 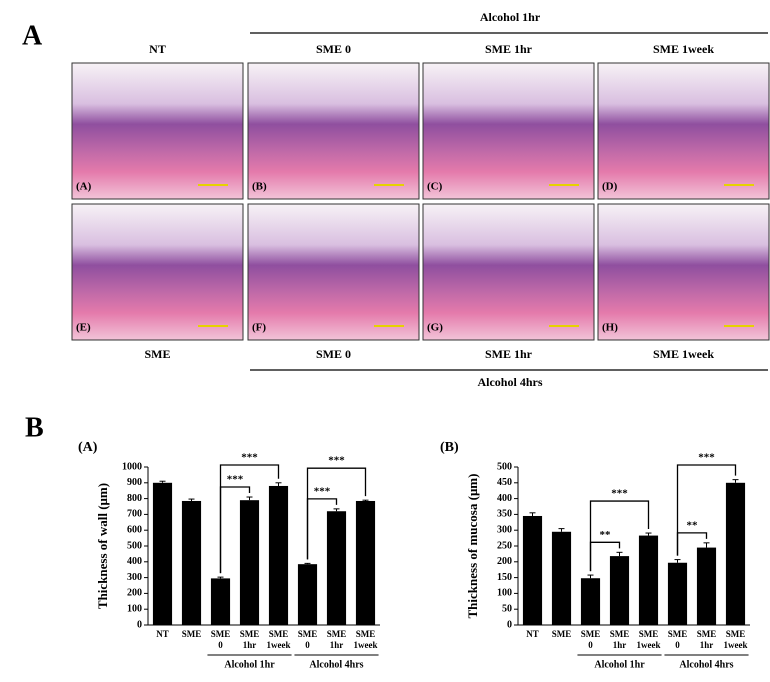 What do you see at coordinates (259, 328) in the screenshot?
I see `image-label: (F)` at bounding box center [259, 328].